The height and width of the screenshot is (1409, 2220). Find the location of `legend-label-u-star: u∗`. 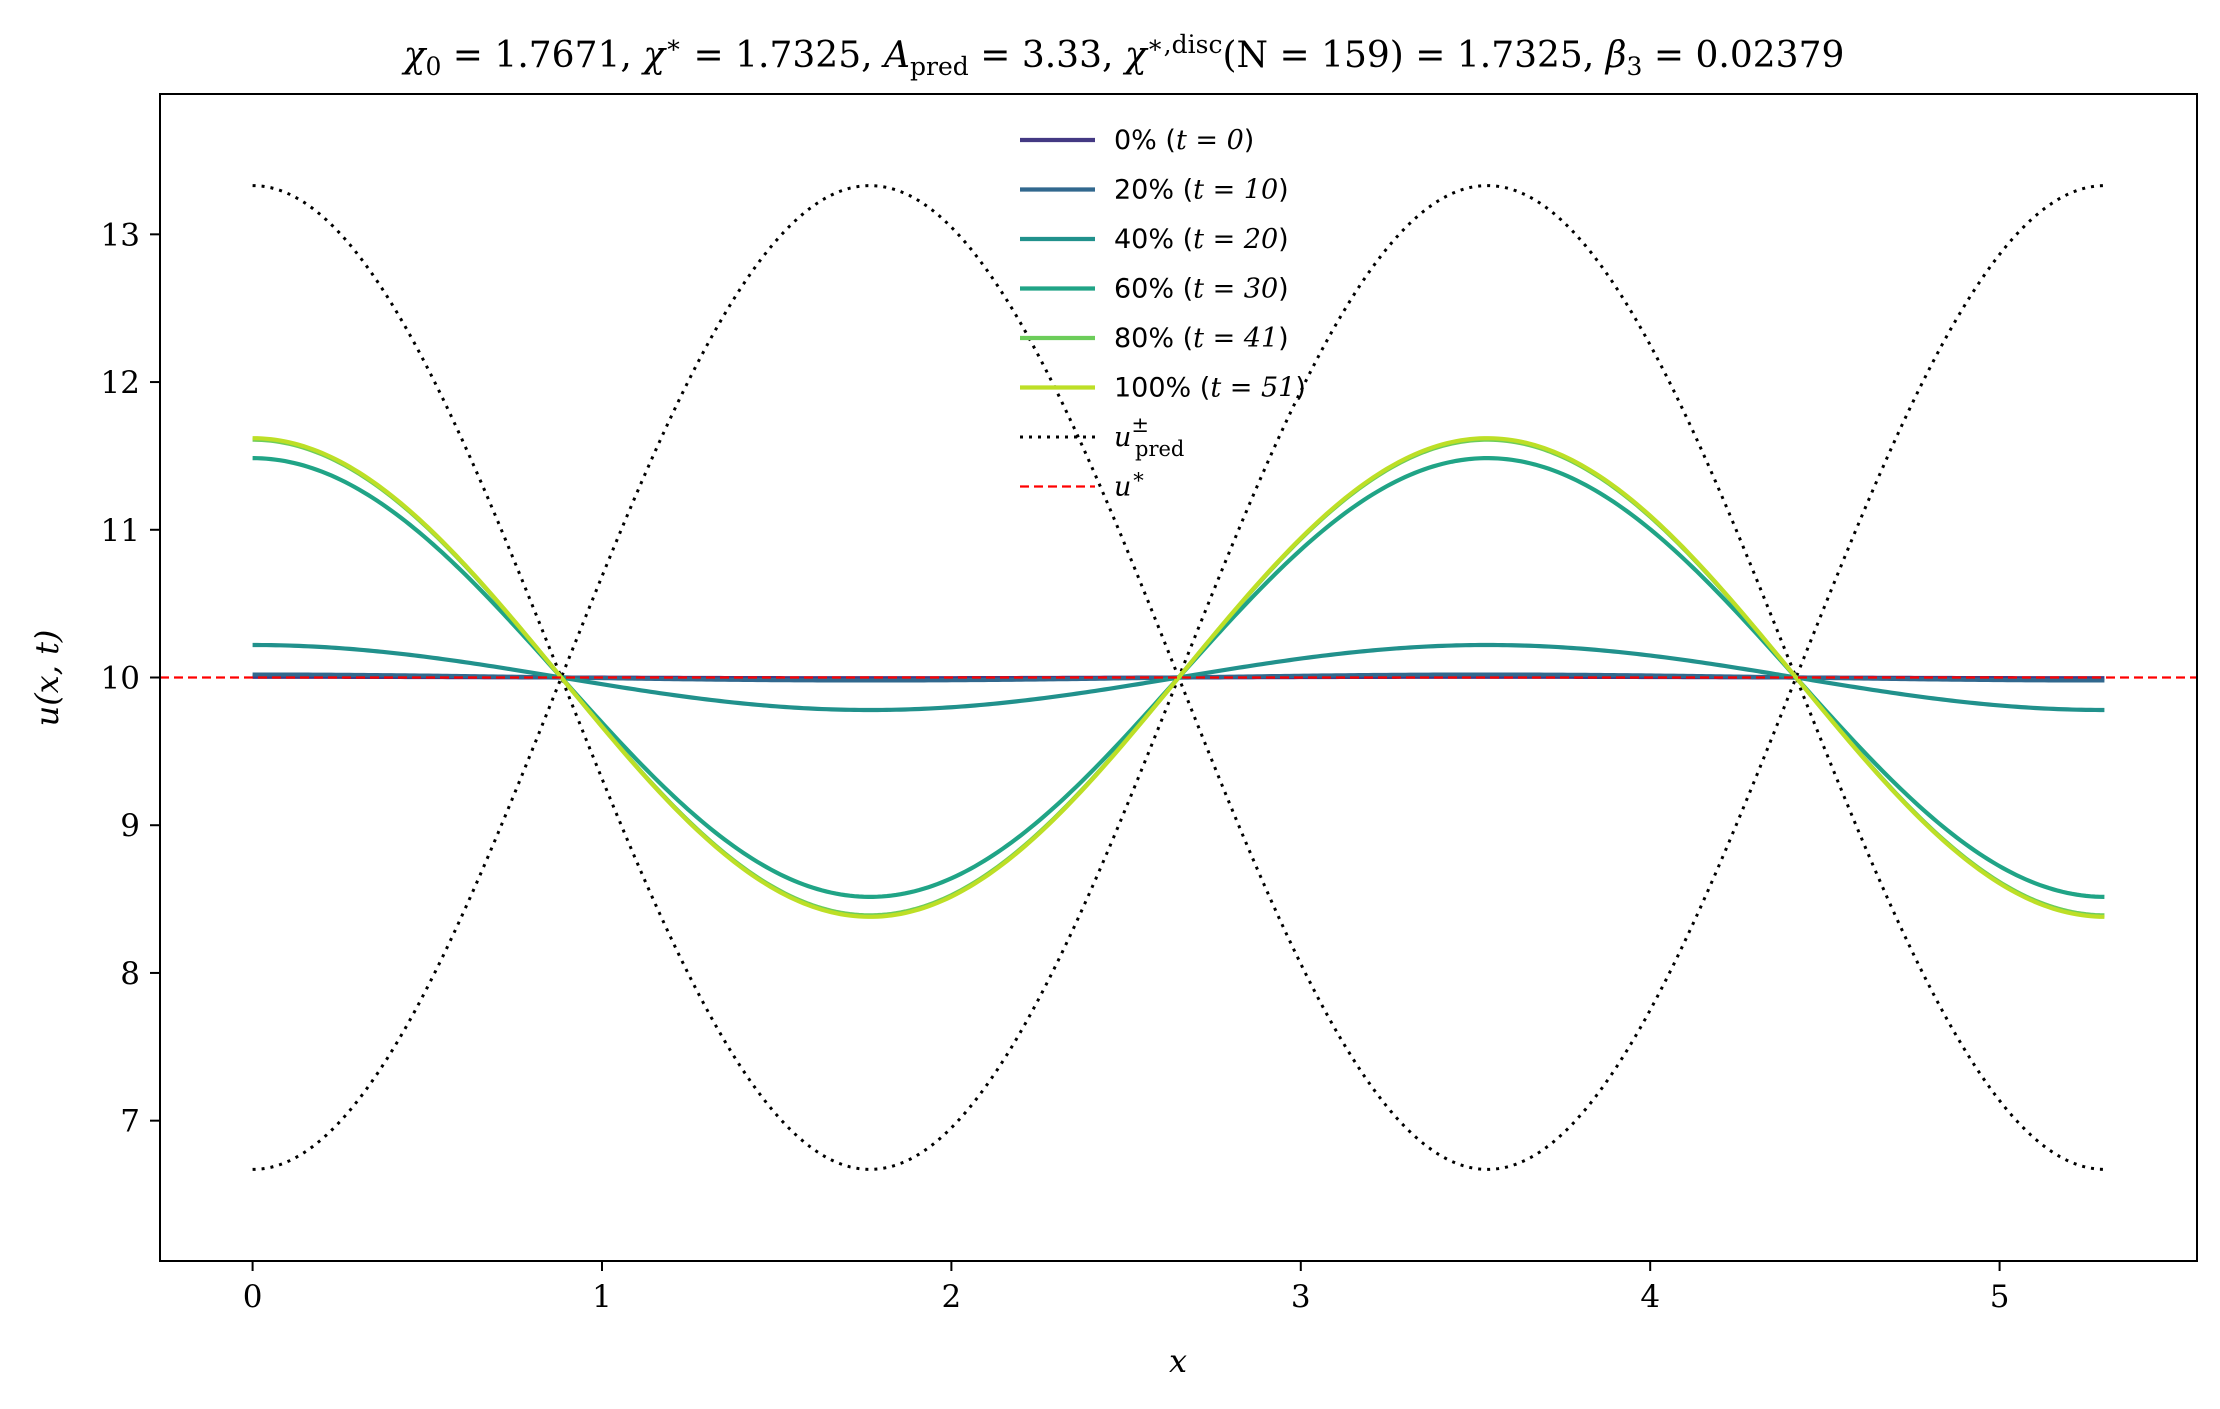

legend-label-u-star: u∗ is located at coordinates (1130, 484).